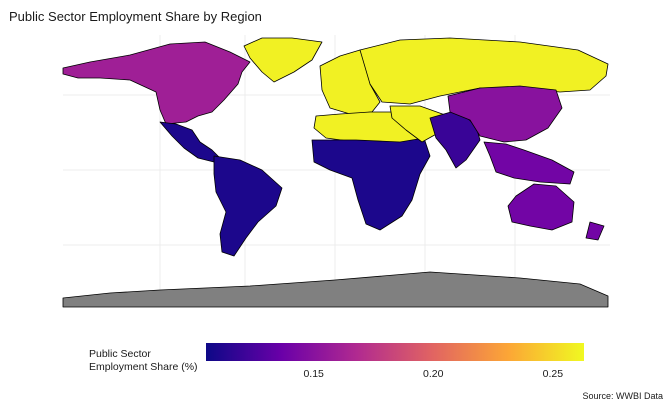 Image resolution: width=672 pixels, height=415 pixels. What do you see at coordinates (395, 352) in the screenshot?
I see `legend-colorbar` at bounding box center [395, 352].